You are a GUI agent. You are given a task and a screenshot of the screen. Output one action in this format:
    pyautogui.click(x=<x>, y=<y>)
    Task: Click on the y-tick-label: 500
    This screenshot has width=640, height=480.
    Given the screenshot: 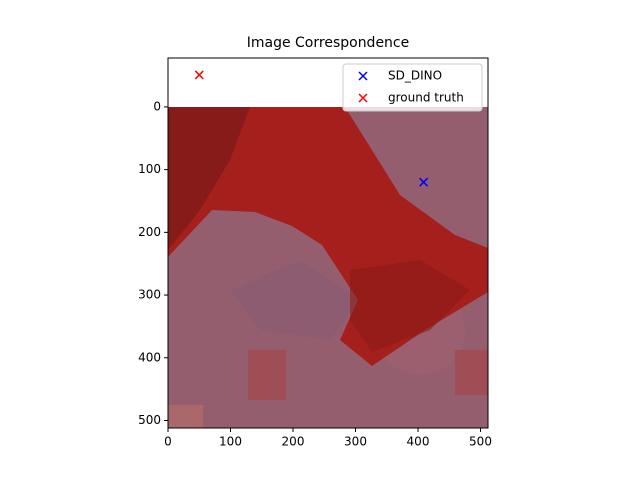 What is the action you would take?
    pyautogui.click(x=149, y=420)
    